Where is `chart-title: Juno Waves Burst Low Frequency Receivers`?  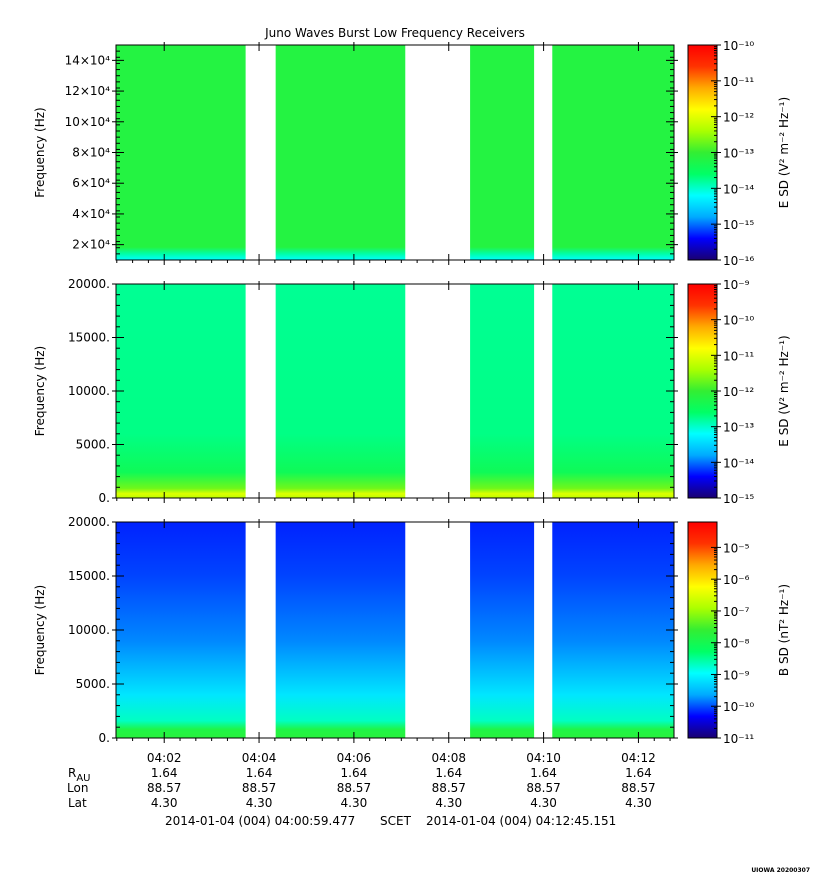
chart-title: Juno Waves Burst Low Frequency Receivers is located at coordinates (394, 33).